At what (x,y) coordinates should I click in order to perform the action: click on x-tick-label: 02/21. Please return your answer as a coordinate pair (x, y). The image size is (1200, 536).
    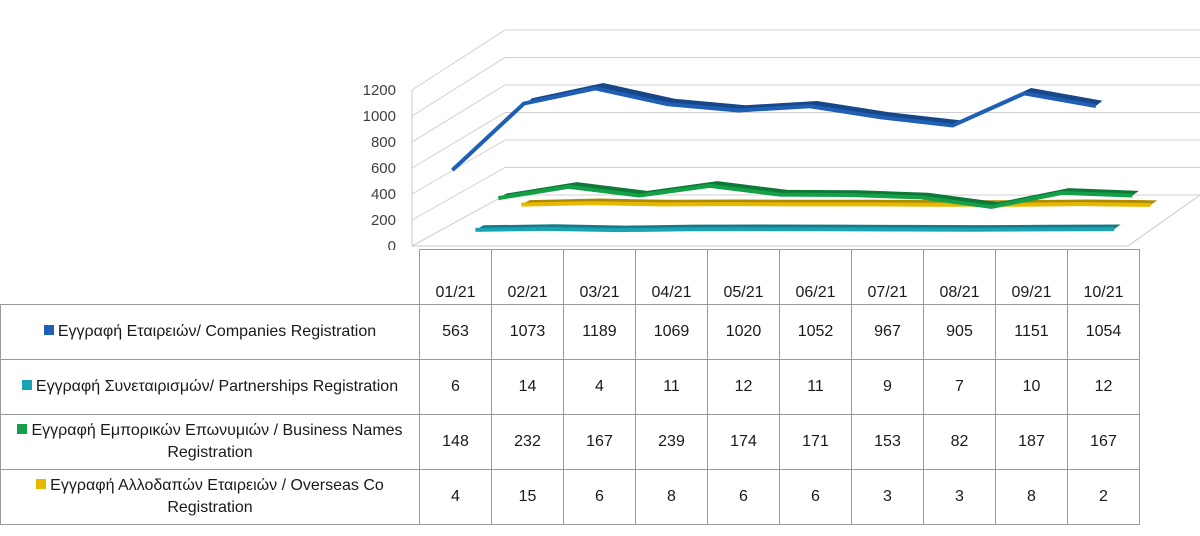
    Looking at the image, I should click on (527, 277).